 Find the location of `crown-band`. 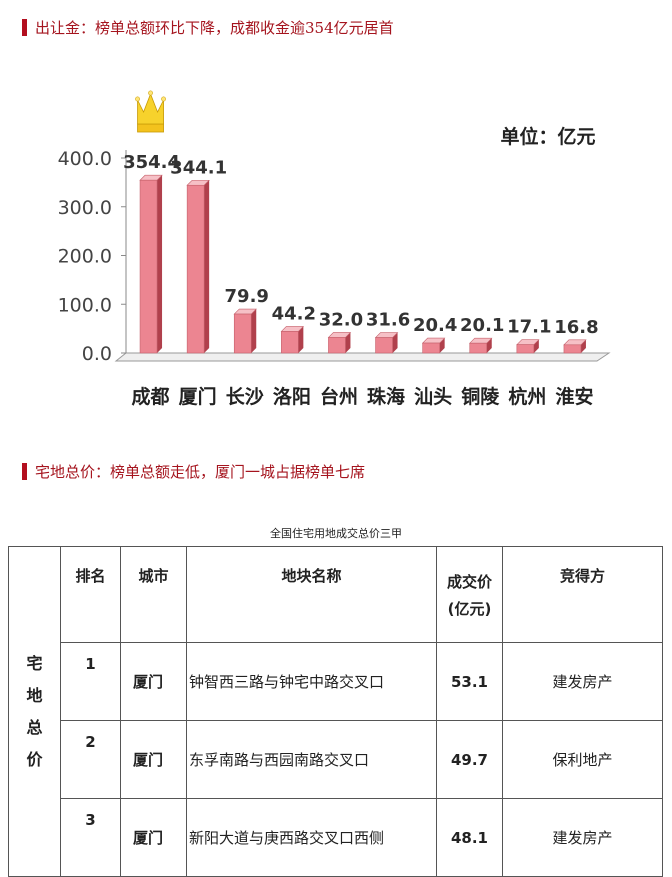

crown-band is located at coordinates (150, 128).